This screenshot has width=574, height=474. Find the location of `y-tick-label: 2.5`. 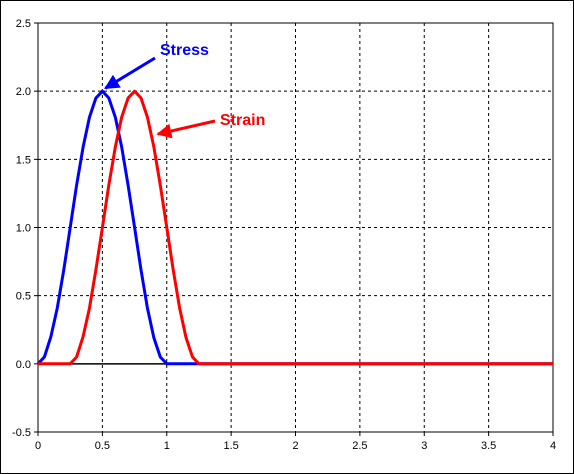

y-tick-label: 2.5 is located at coordinates (23, 24).